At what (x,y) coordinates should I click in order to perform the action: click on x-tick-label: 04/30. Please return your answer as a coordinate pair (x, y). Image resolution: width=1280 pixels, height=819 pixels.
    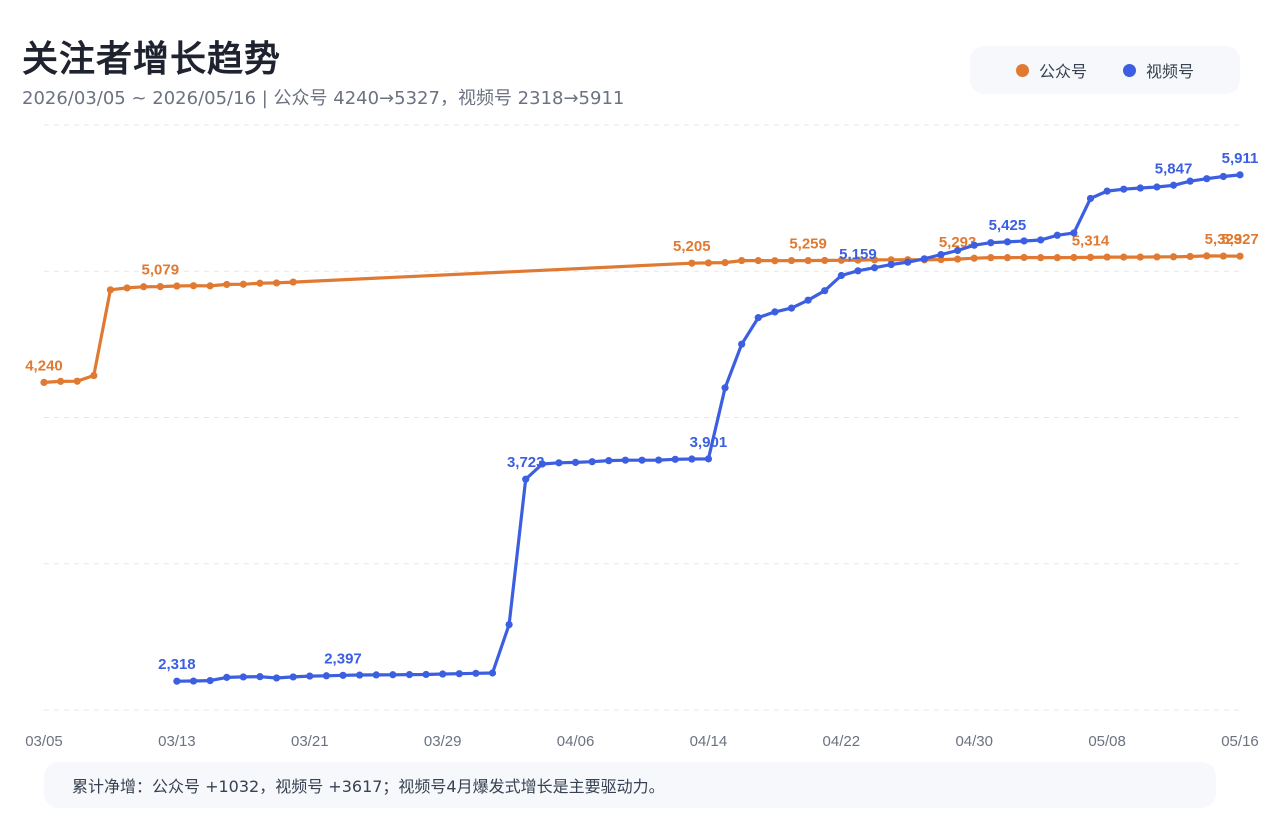
    Looking at the image, I should click on (974, 741).